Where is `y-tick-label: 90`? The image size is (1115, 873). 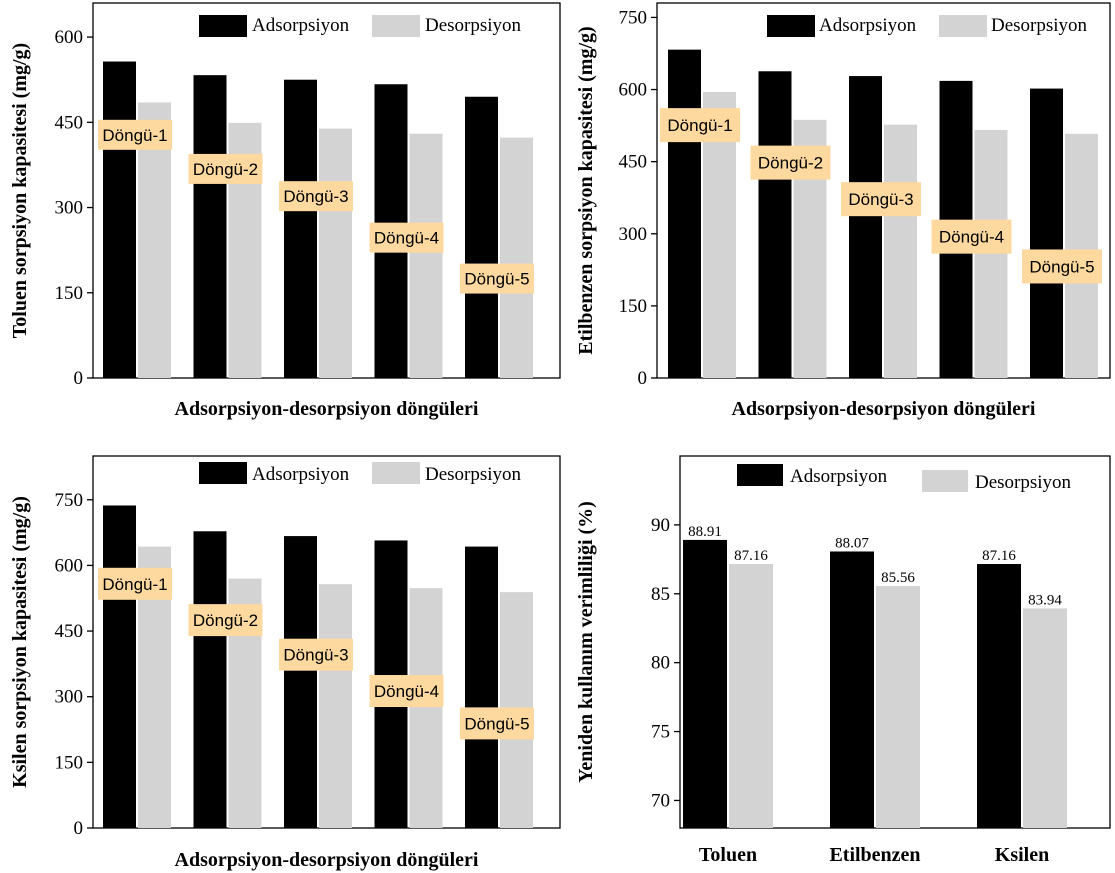 y-tick-label: 90 is located at coordinates (660, 525).